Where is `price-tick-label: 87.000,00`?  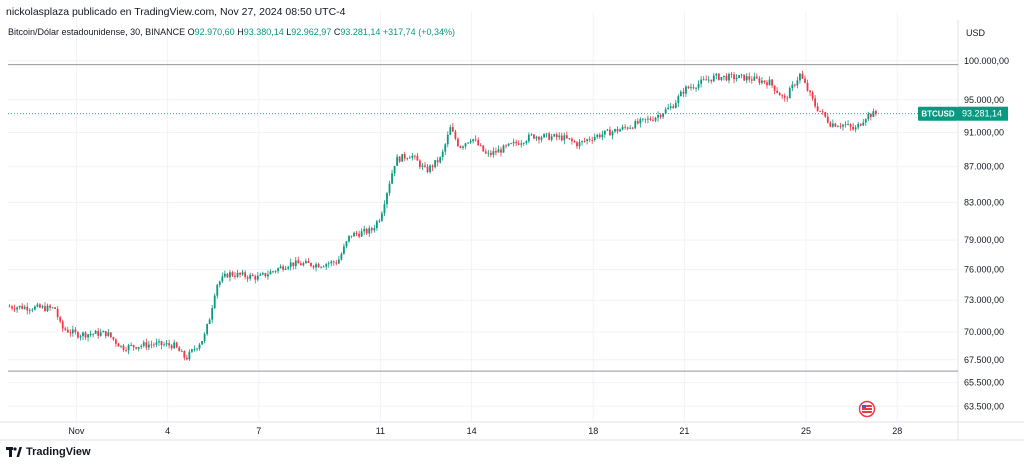 price-tick-label: 87.000,00 is located at coordinates (984, 167).